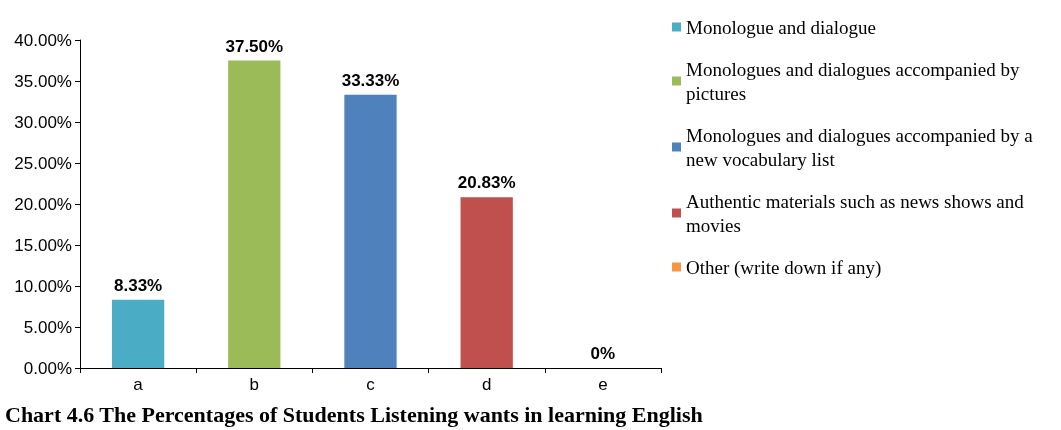 This screenshot has height=430, width=1061. Describe the element at coordinates (486, 384) in the screenshot. I see `x-tick-label: d` at that location.